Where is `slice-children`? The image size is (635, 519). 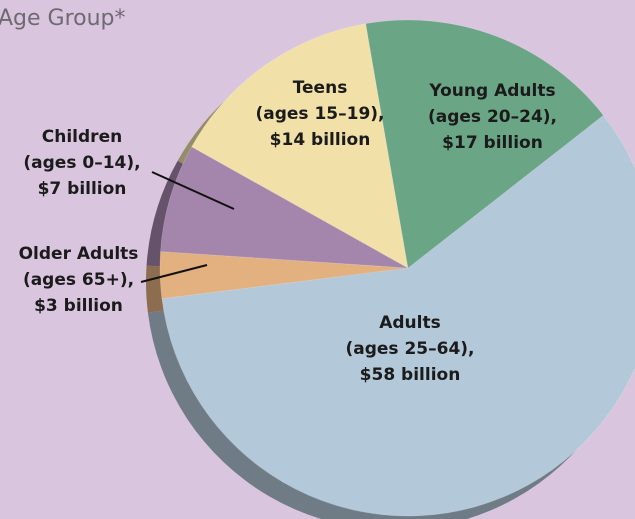
slice-children is located at coordinates (284, 207).